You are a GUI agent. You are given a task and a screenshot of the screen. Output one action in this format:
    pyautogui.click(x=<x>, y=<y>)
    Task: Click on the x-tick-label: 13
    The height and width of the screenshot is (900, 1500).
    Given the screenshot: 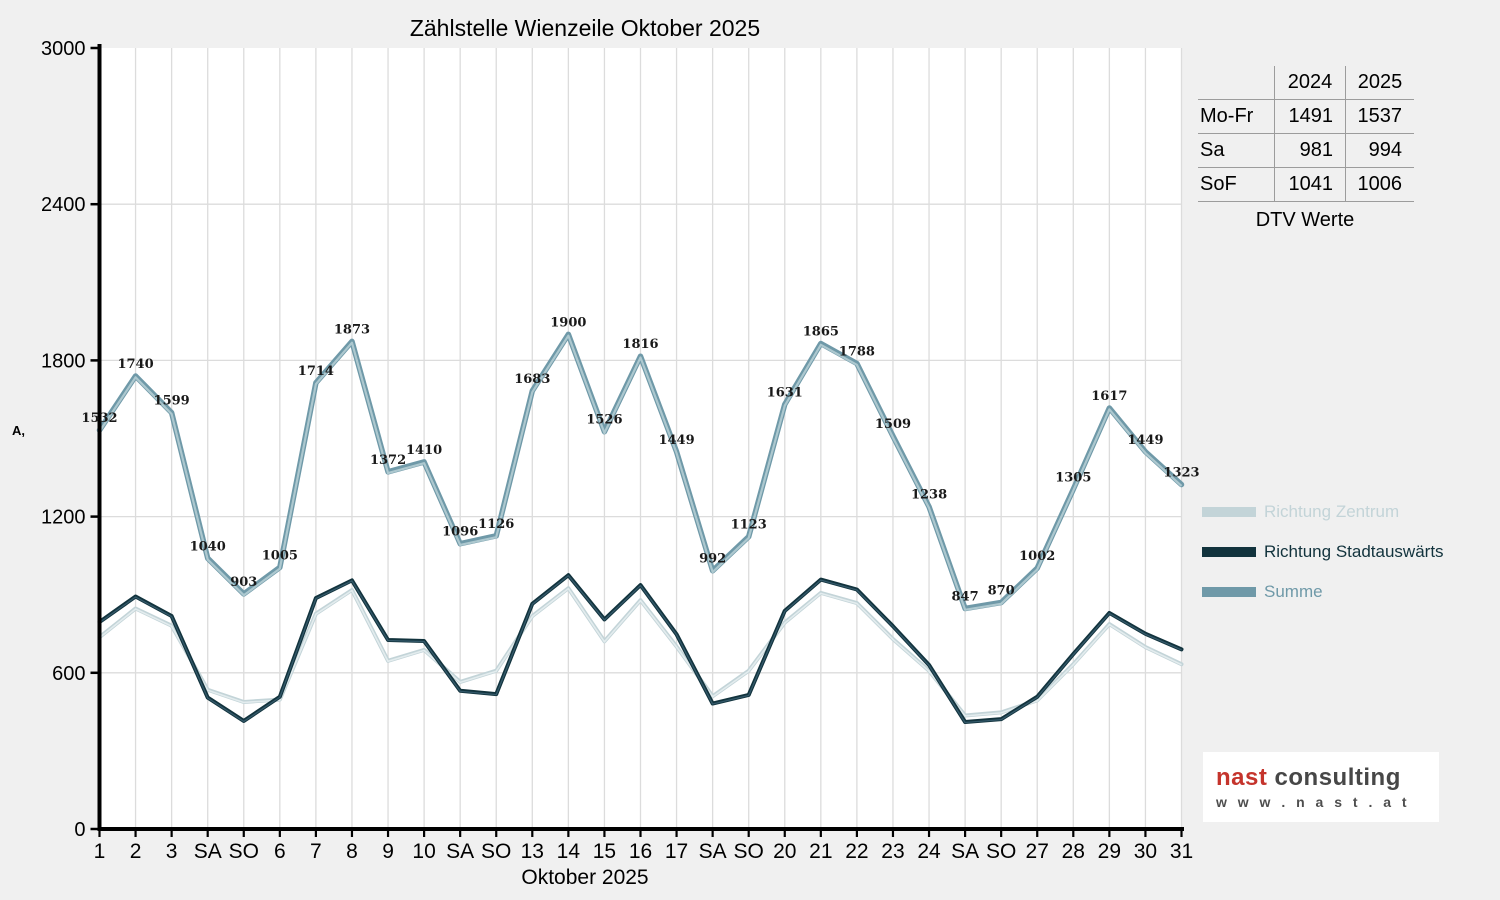 What is the action you would take?
    pyautogui.click(x=532, y=851)
    